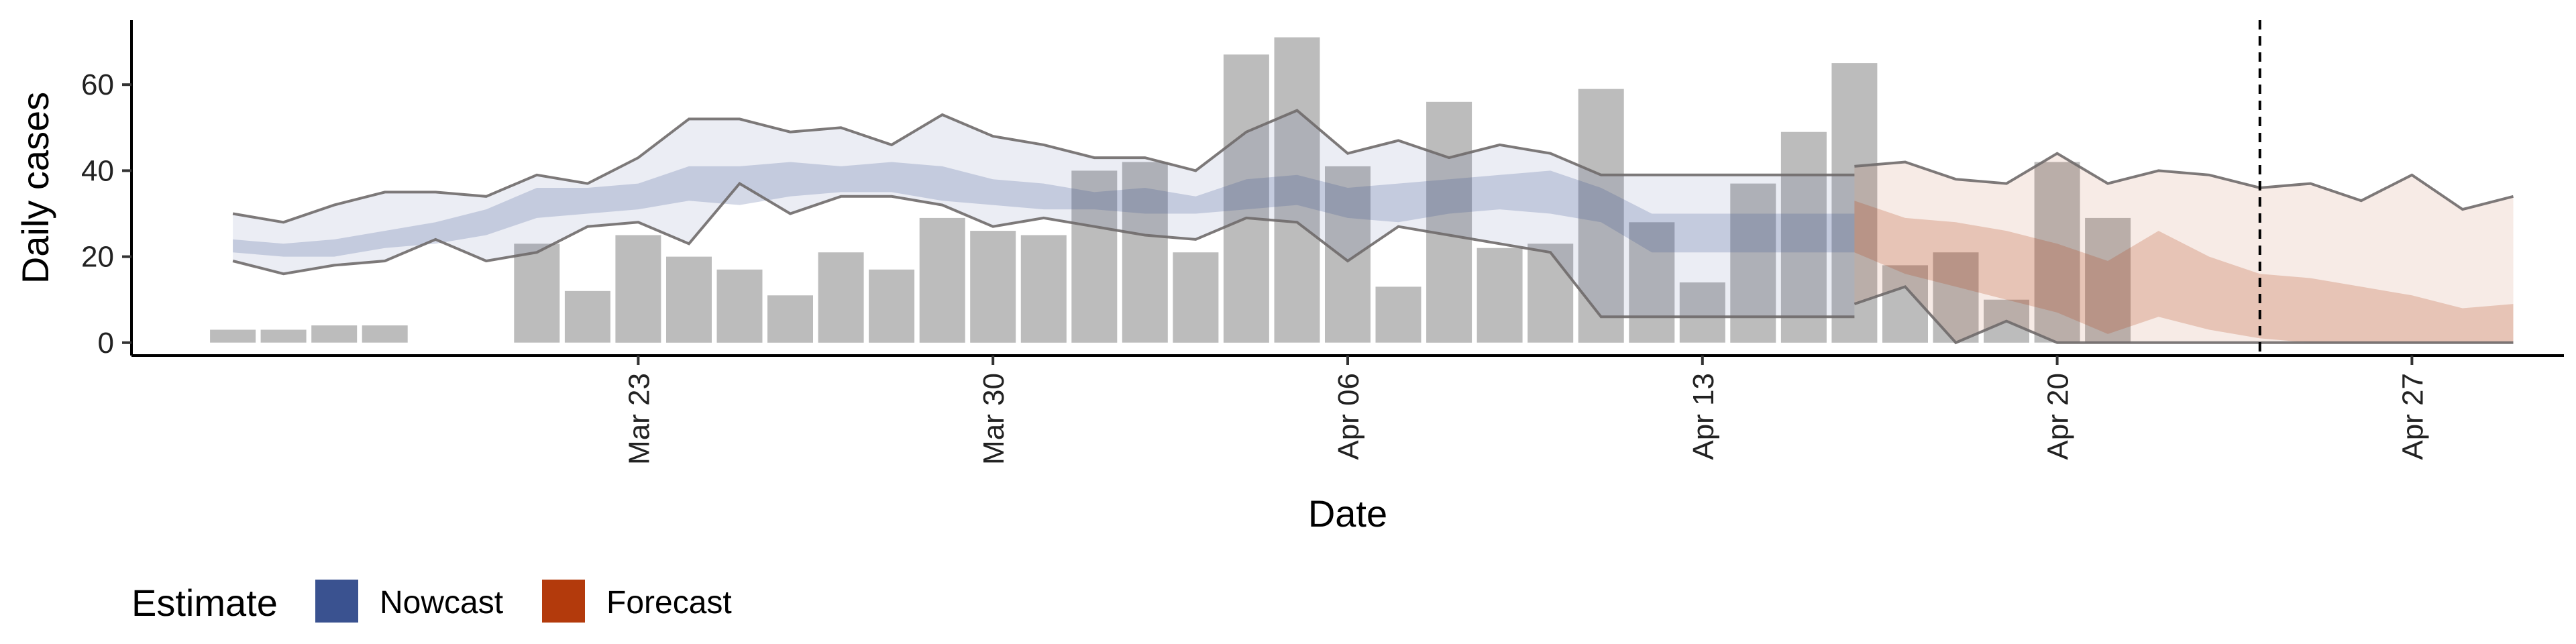 The width and height of the screenshot is (2576, 644). I want to click on x-tick-label: Apr 06, so click(1348, 416).